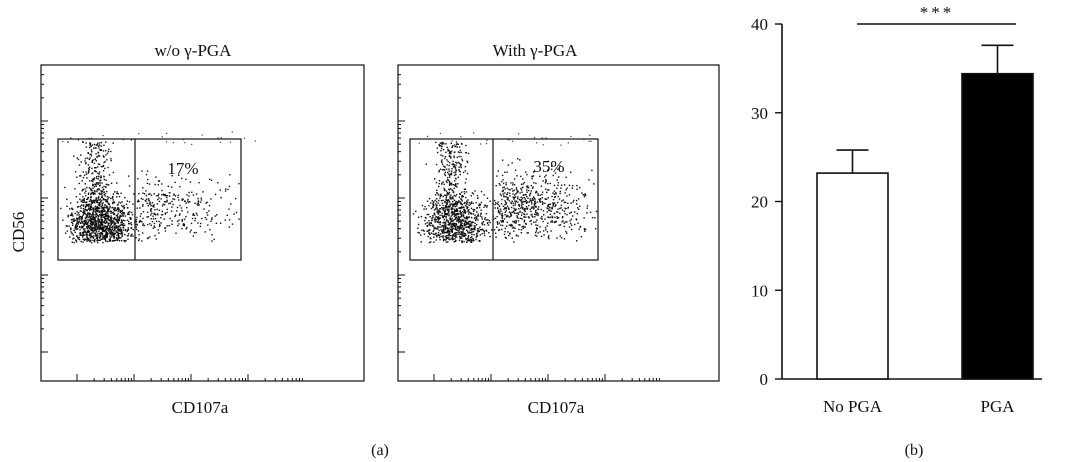 This screenshot has width=1083, height=462. What do you see at coordinates (194, 50) in the screenshot?
I see `plot-title: w/o γ-PGA` at bounding box center [194, 50].